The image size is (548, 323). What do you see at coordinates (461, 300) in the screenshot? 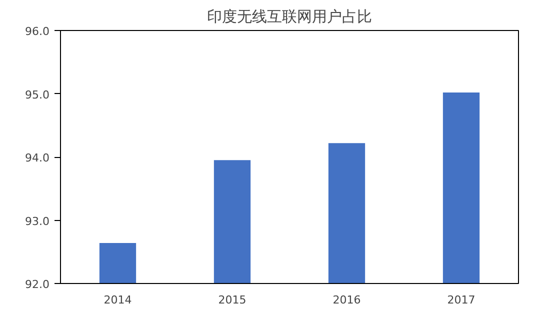
I see `x-tick-label: 2017` at bounding box center [461, 300].